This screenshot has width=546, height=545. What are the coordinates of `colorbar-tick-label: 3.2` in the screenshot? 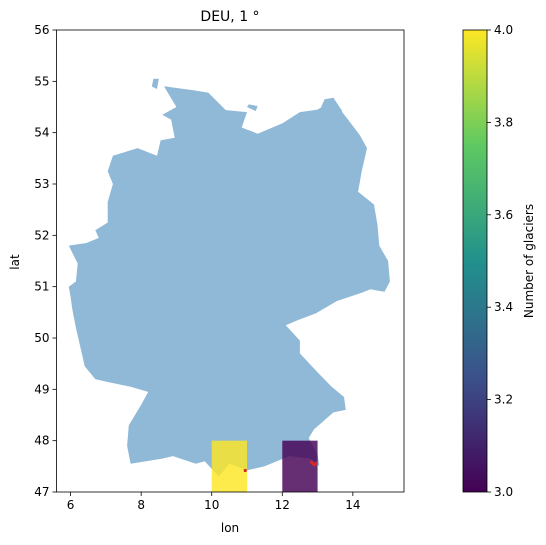 It's located at (503, 400).